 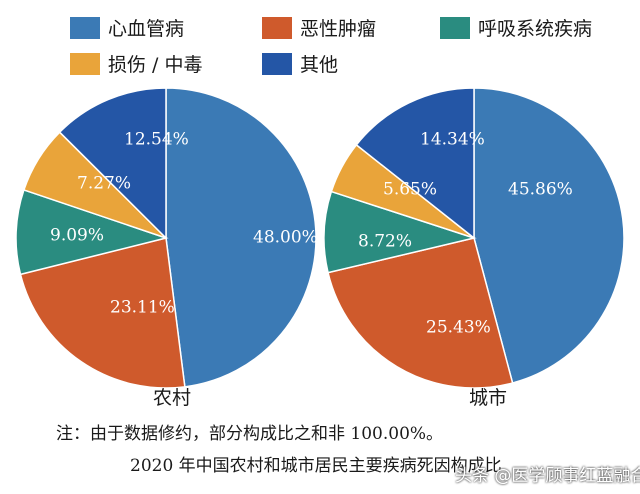 What do you see at coordinates (77, 236) in the screenshot?
I see `slice-data-label: 9.09%` at bounding box center [77, 236].